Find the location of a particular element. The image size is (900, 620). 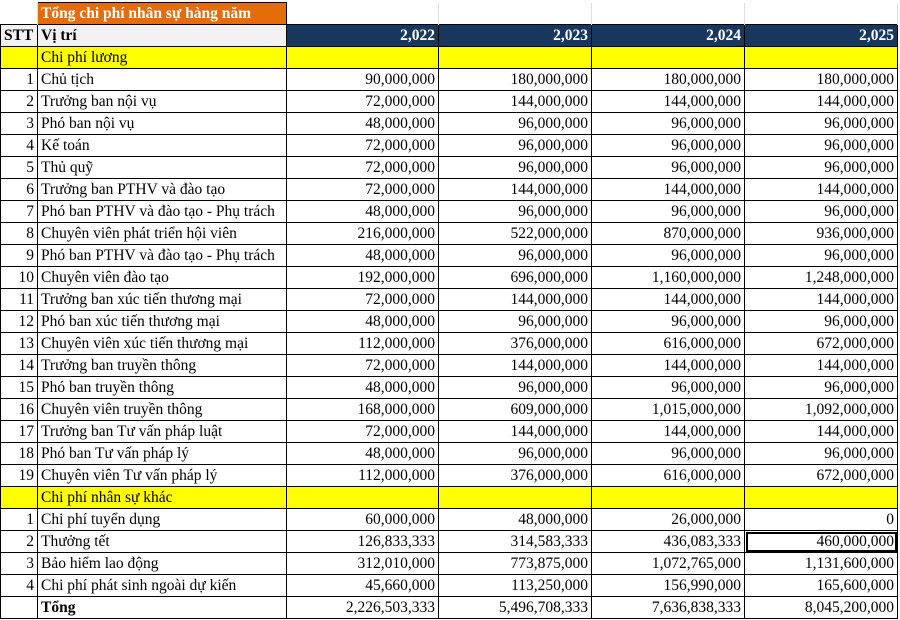

position-cell: Chi phí phát sinh ngoài dự kiến is located at coordinates (162, 585).